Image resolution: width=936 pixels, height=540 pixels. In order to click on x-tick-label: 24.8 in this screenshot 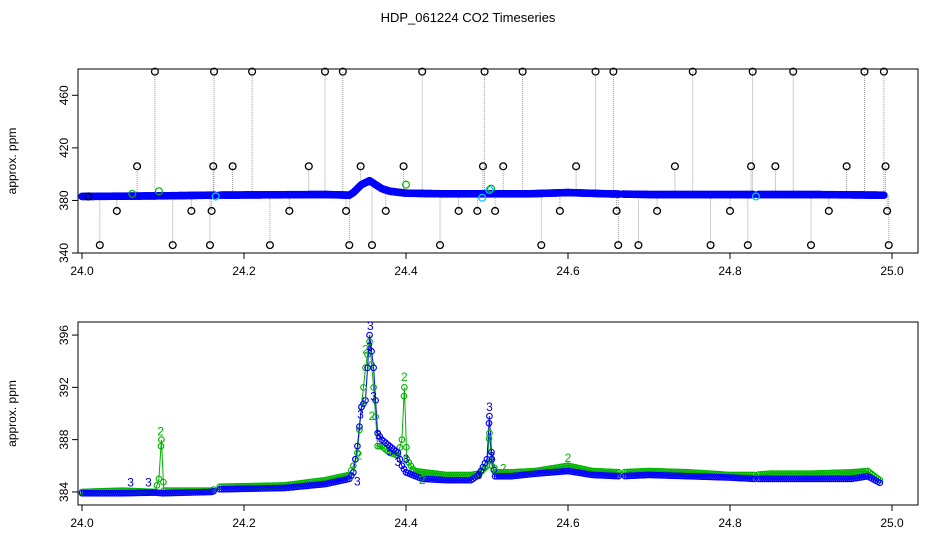, I will do `click(730, 523)`.